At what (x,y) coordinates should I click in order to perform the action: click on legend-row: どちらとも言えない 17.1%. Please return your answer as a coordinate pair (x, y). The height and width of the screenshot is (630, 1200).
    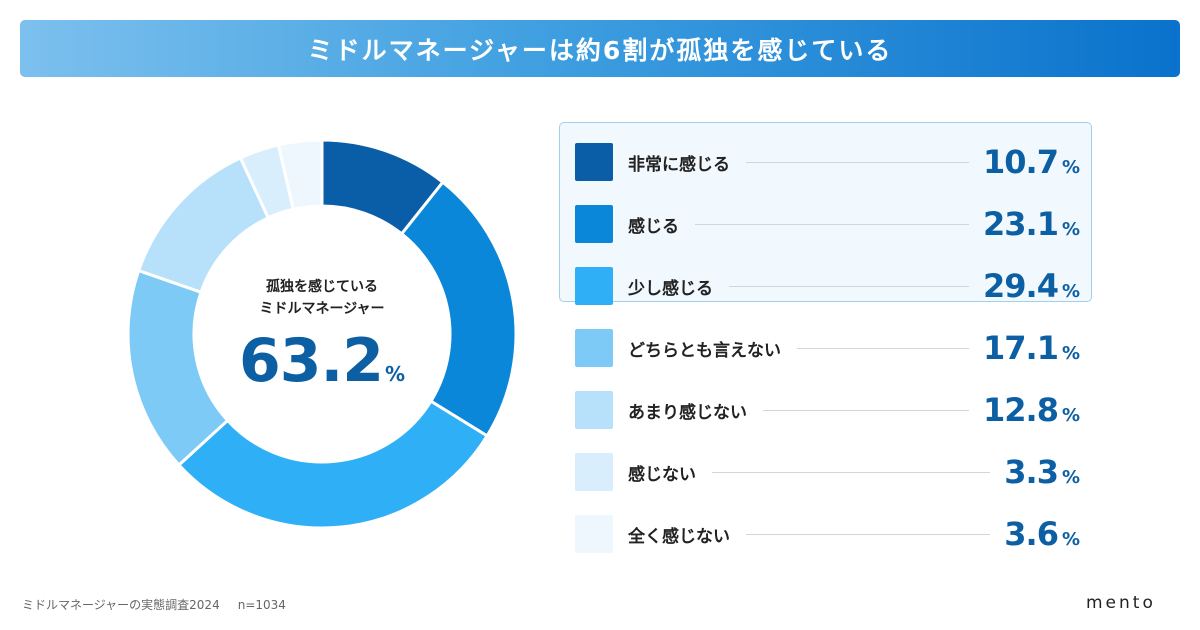
    Looking at the image, I should click on (827, 348).